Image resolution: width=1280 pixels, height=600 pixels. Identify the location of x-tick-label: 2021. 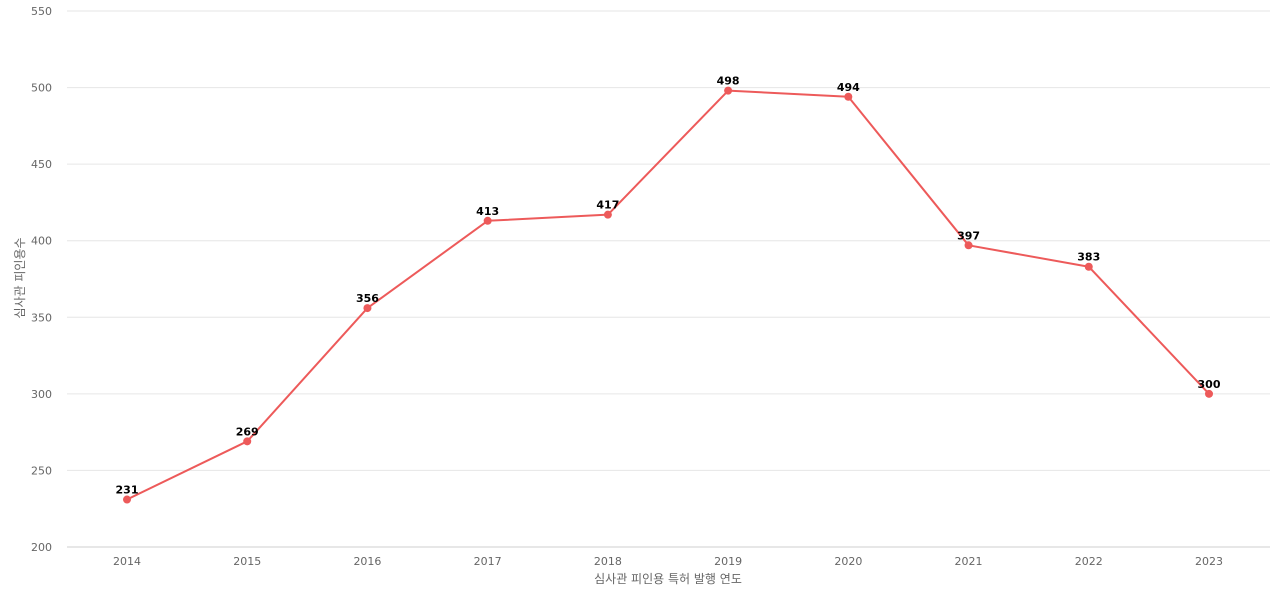
(969, 561).